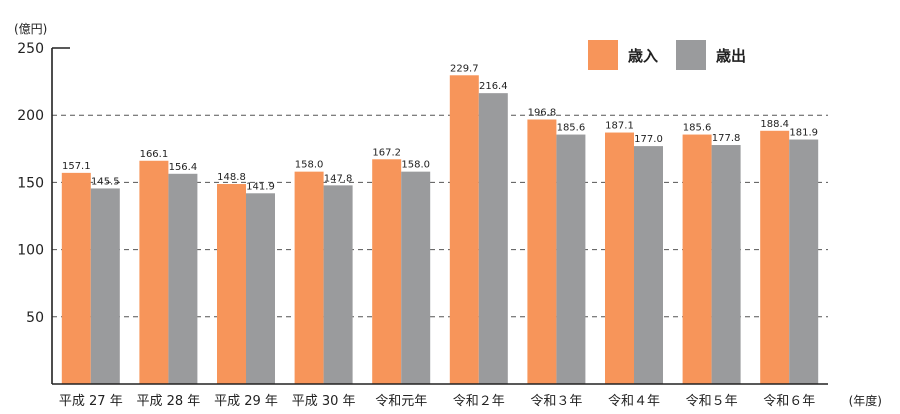 This screenshot has height=414, width=900. What do you see at coordinates (260, 186) in the screenshot?
I see `value-label: 141.9` at bounding box center [260, 186].